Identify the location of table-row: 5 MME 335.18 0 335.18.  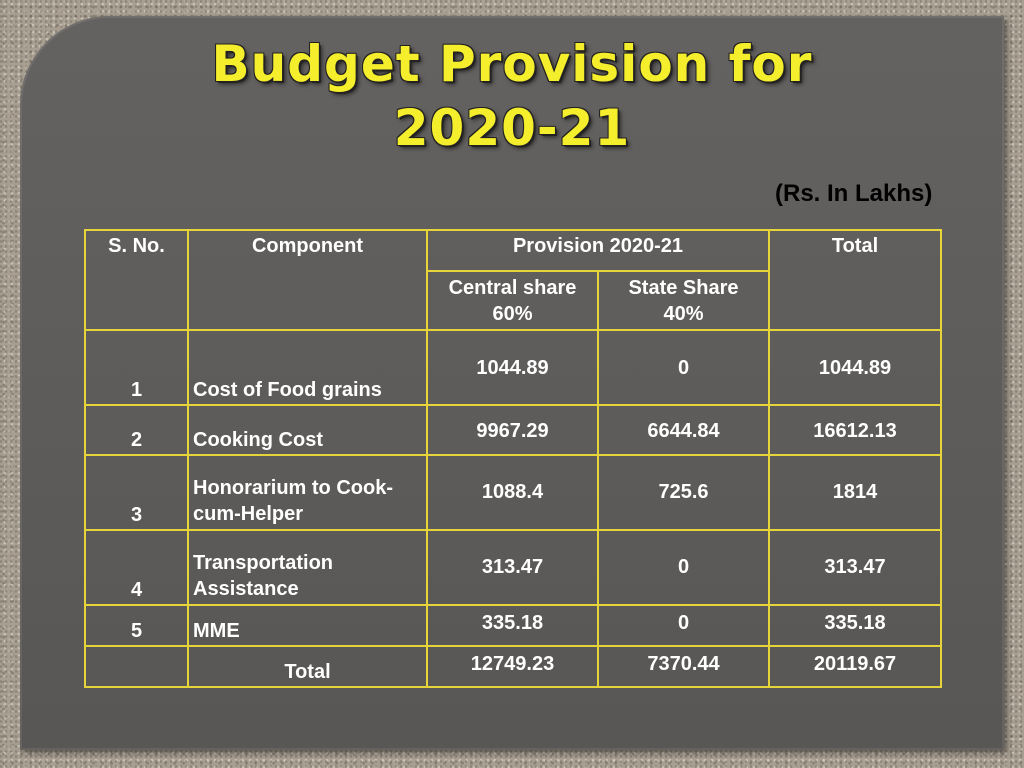
(513, 625).